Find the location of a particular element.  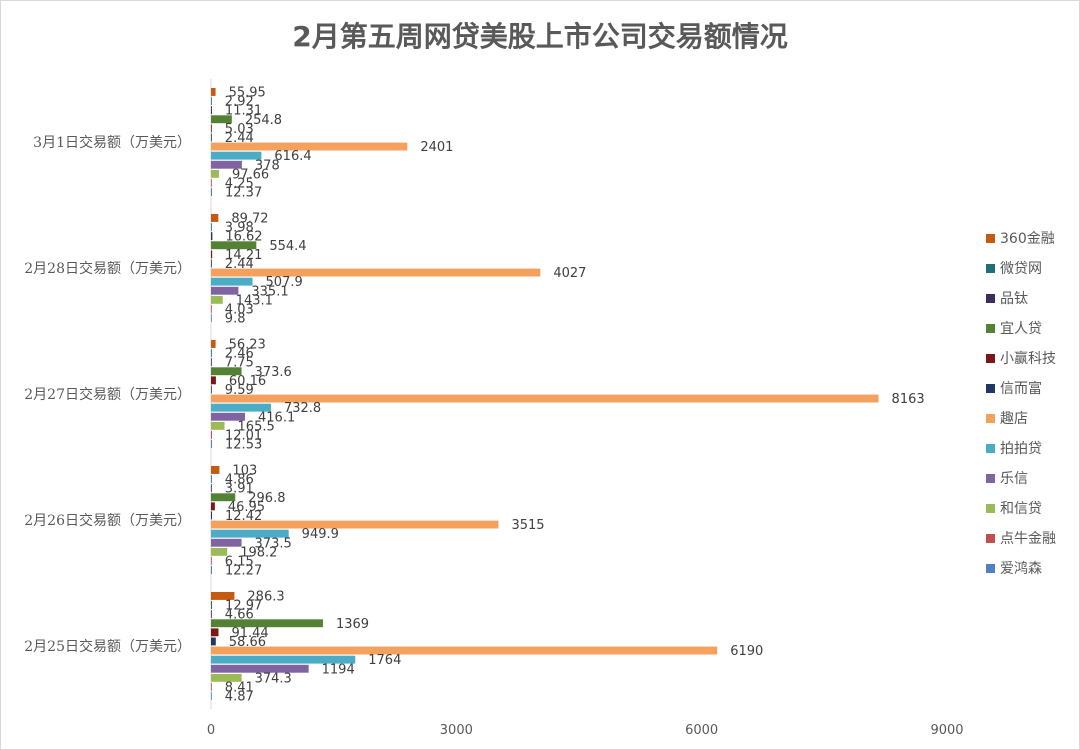

data-label: 374.3 is located at coordinates (273, 678).